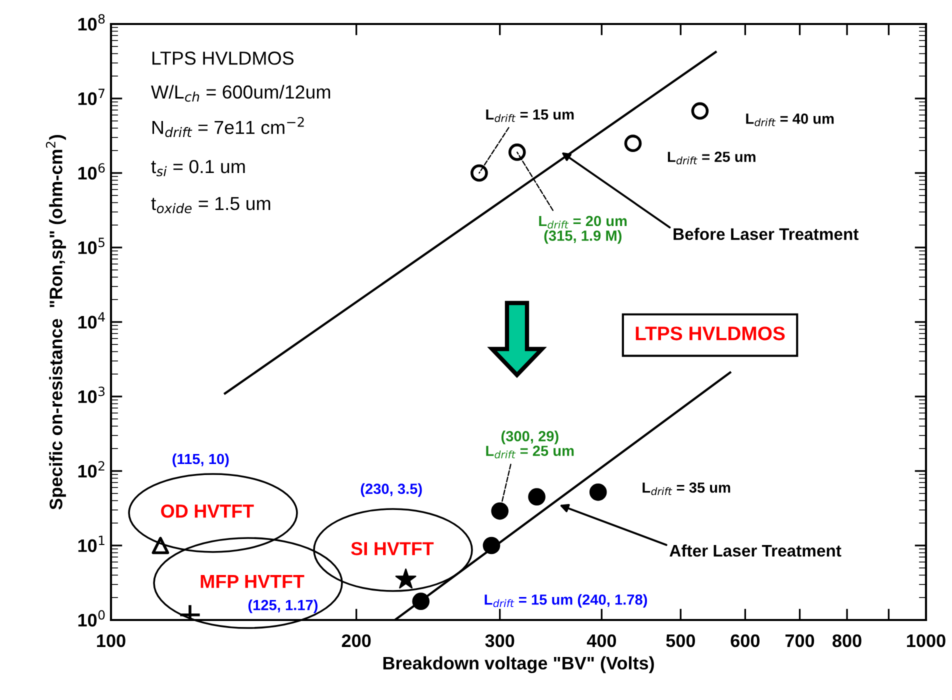 This screenshot has height=700, width=952. Describe the element at coordinates (111, 641) in the screenshot. I see `x-tick-label: 100` at that location.